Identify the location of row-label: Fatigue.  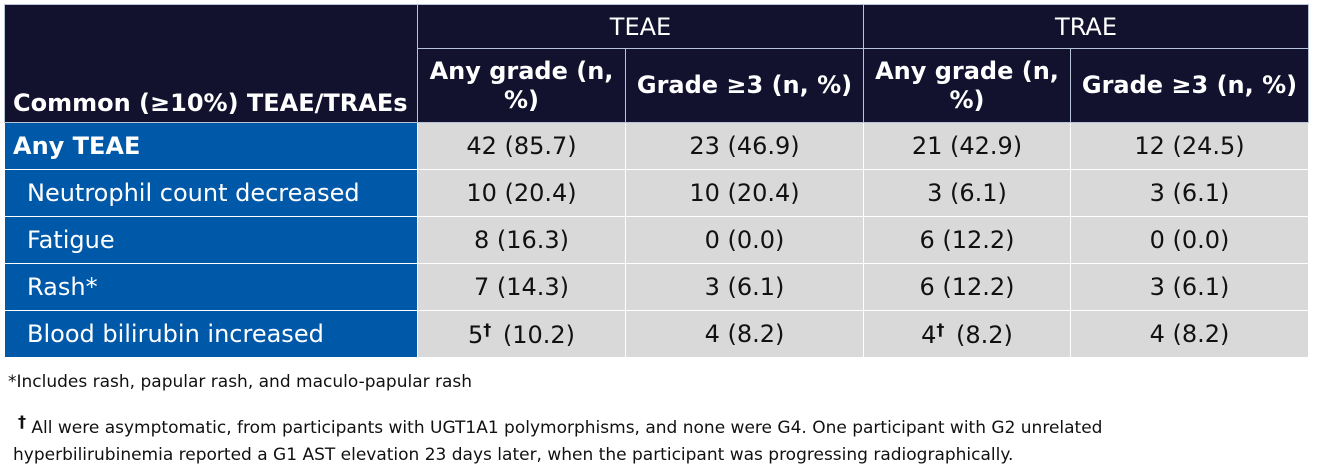
(211, 240).